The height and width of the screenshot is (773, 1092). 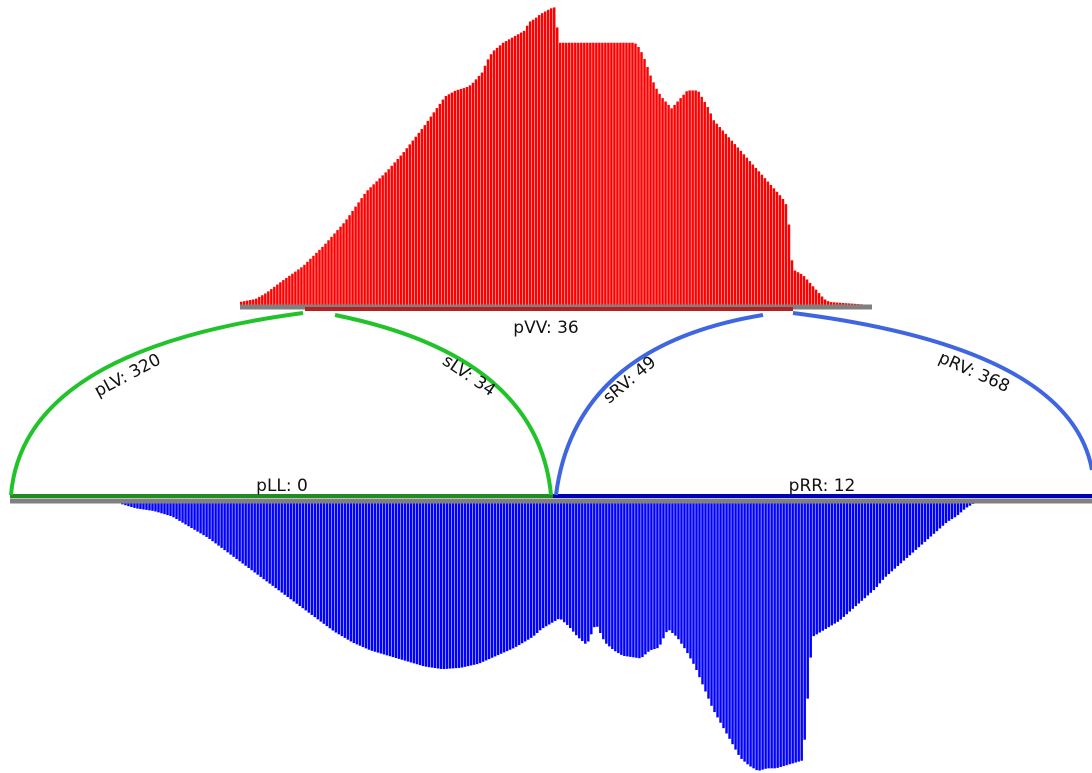 I want to click on label-pvv: pVV: 36, so click(x=545, y=328).